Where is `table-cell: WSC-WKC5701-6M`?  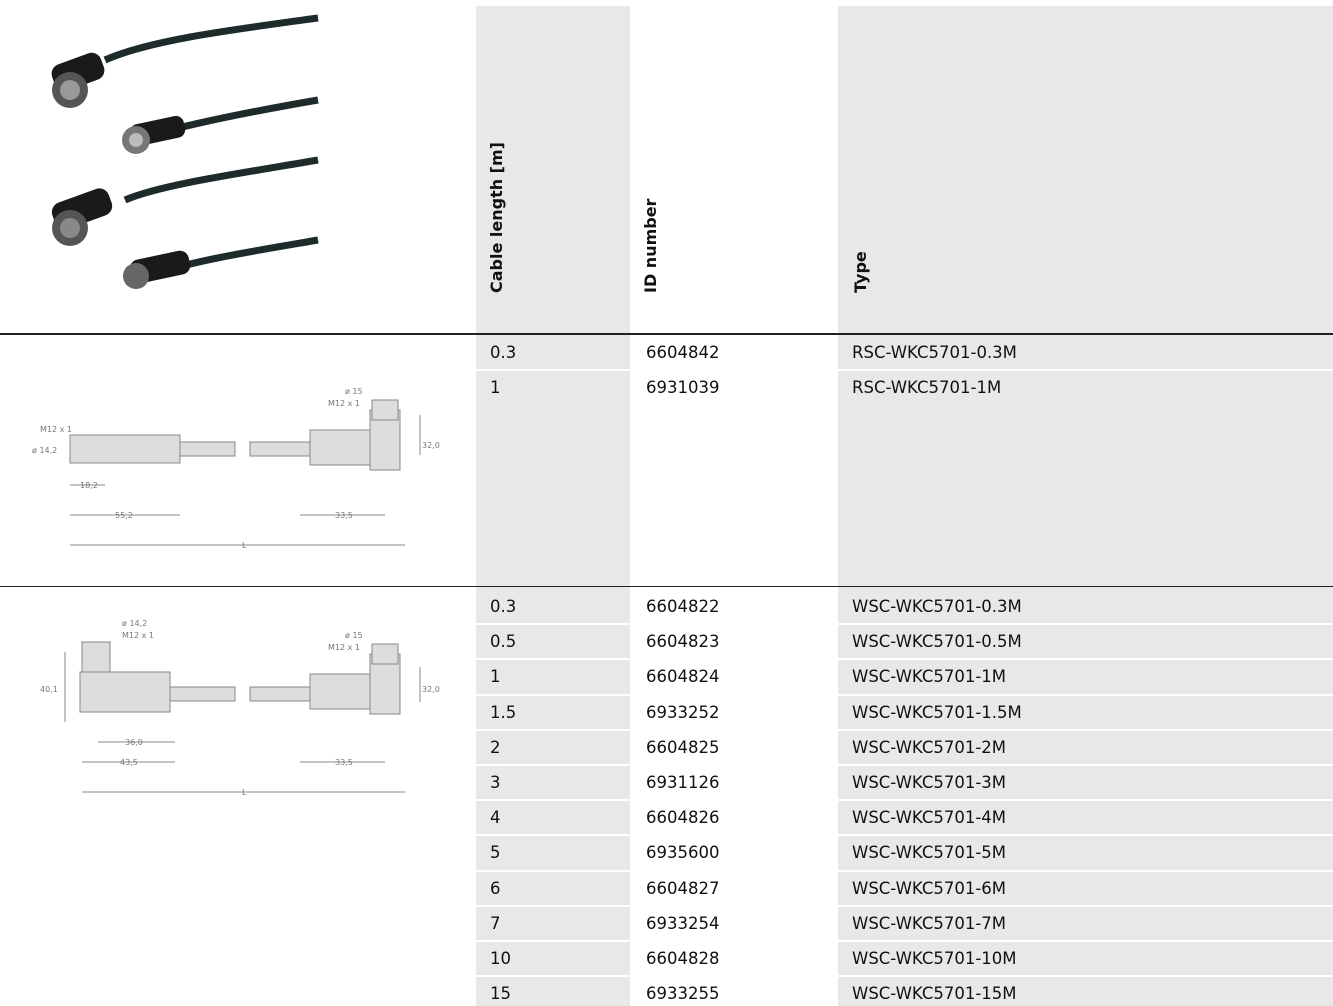
table-cell: WSC-WKC5701-6M is located at coordinates (929, 888).